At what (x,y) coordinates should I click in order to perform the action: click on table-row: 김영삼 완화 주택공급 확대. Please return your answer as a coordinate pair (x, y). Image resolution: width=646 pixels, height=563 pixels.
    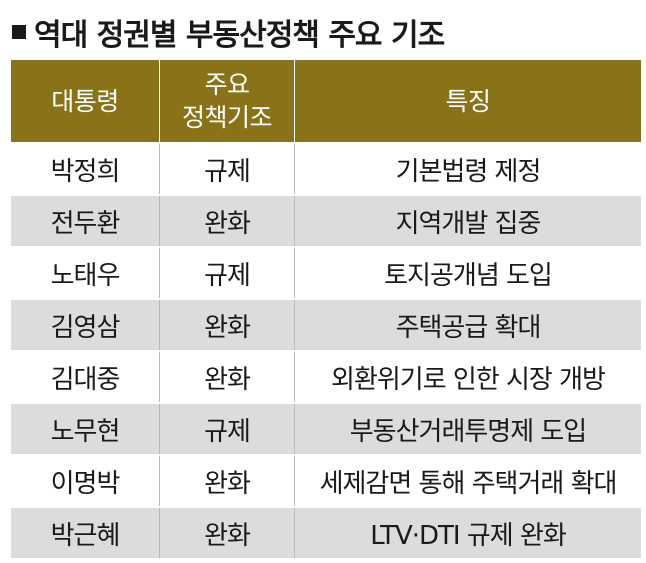
    Looking at the image, I should click on (326, 324).